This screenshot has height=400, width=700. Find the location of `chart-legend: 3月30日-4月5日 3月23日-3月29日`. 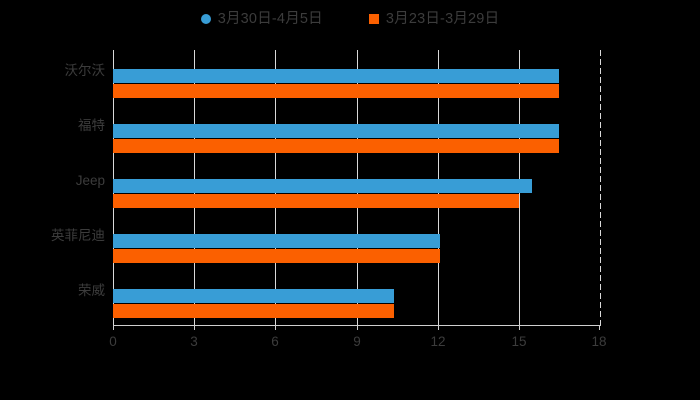

chart-legend: 3月30日-4月5日 3月23日-3月29日 is located at coordinates (350, 19).